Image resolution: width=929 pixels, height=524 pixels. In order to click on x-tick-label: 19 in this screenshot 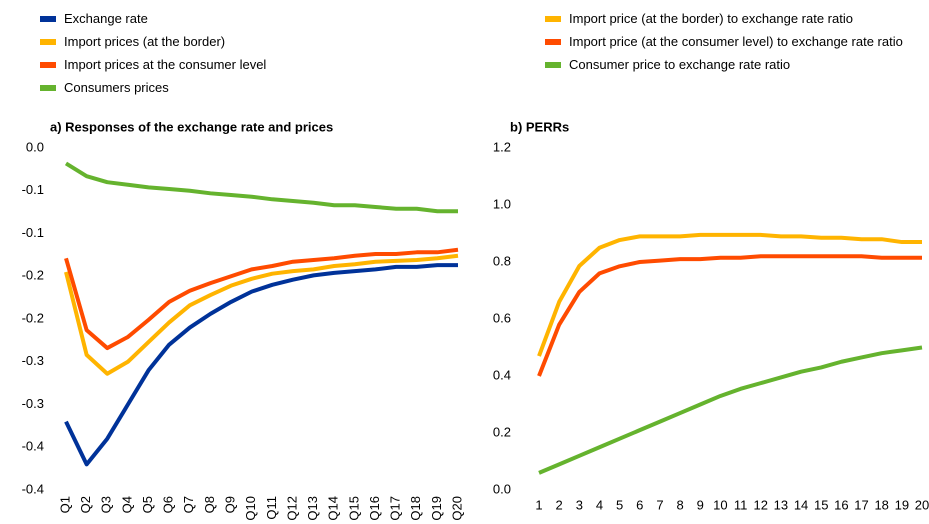, I will do `click(902, 504)`.